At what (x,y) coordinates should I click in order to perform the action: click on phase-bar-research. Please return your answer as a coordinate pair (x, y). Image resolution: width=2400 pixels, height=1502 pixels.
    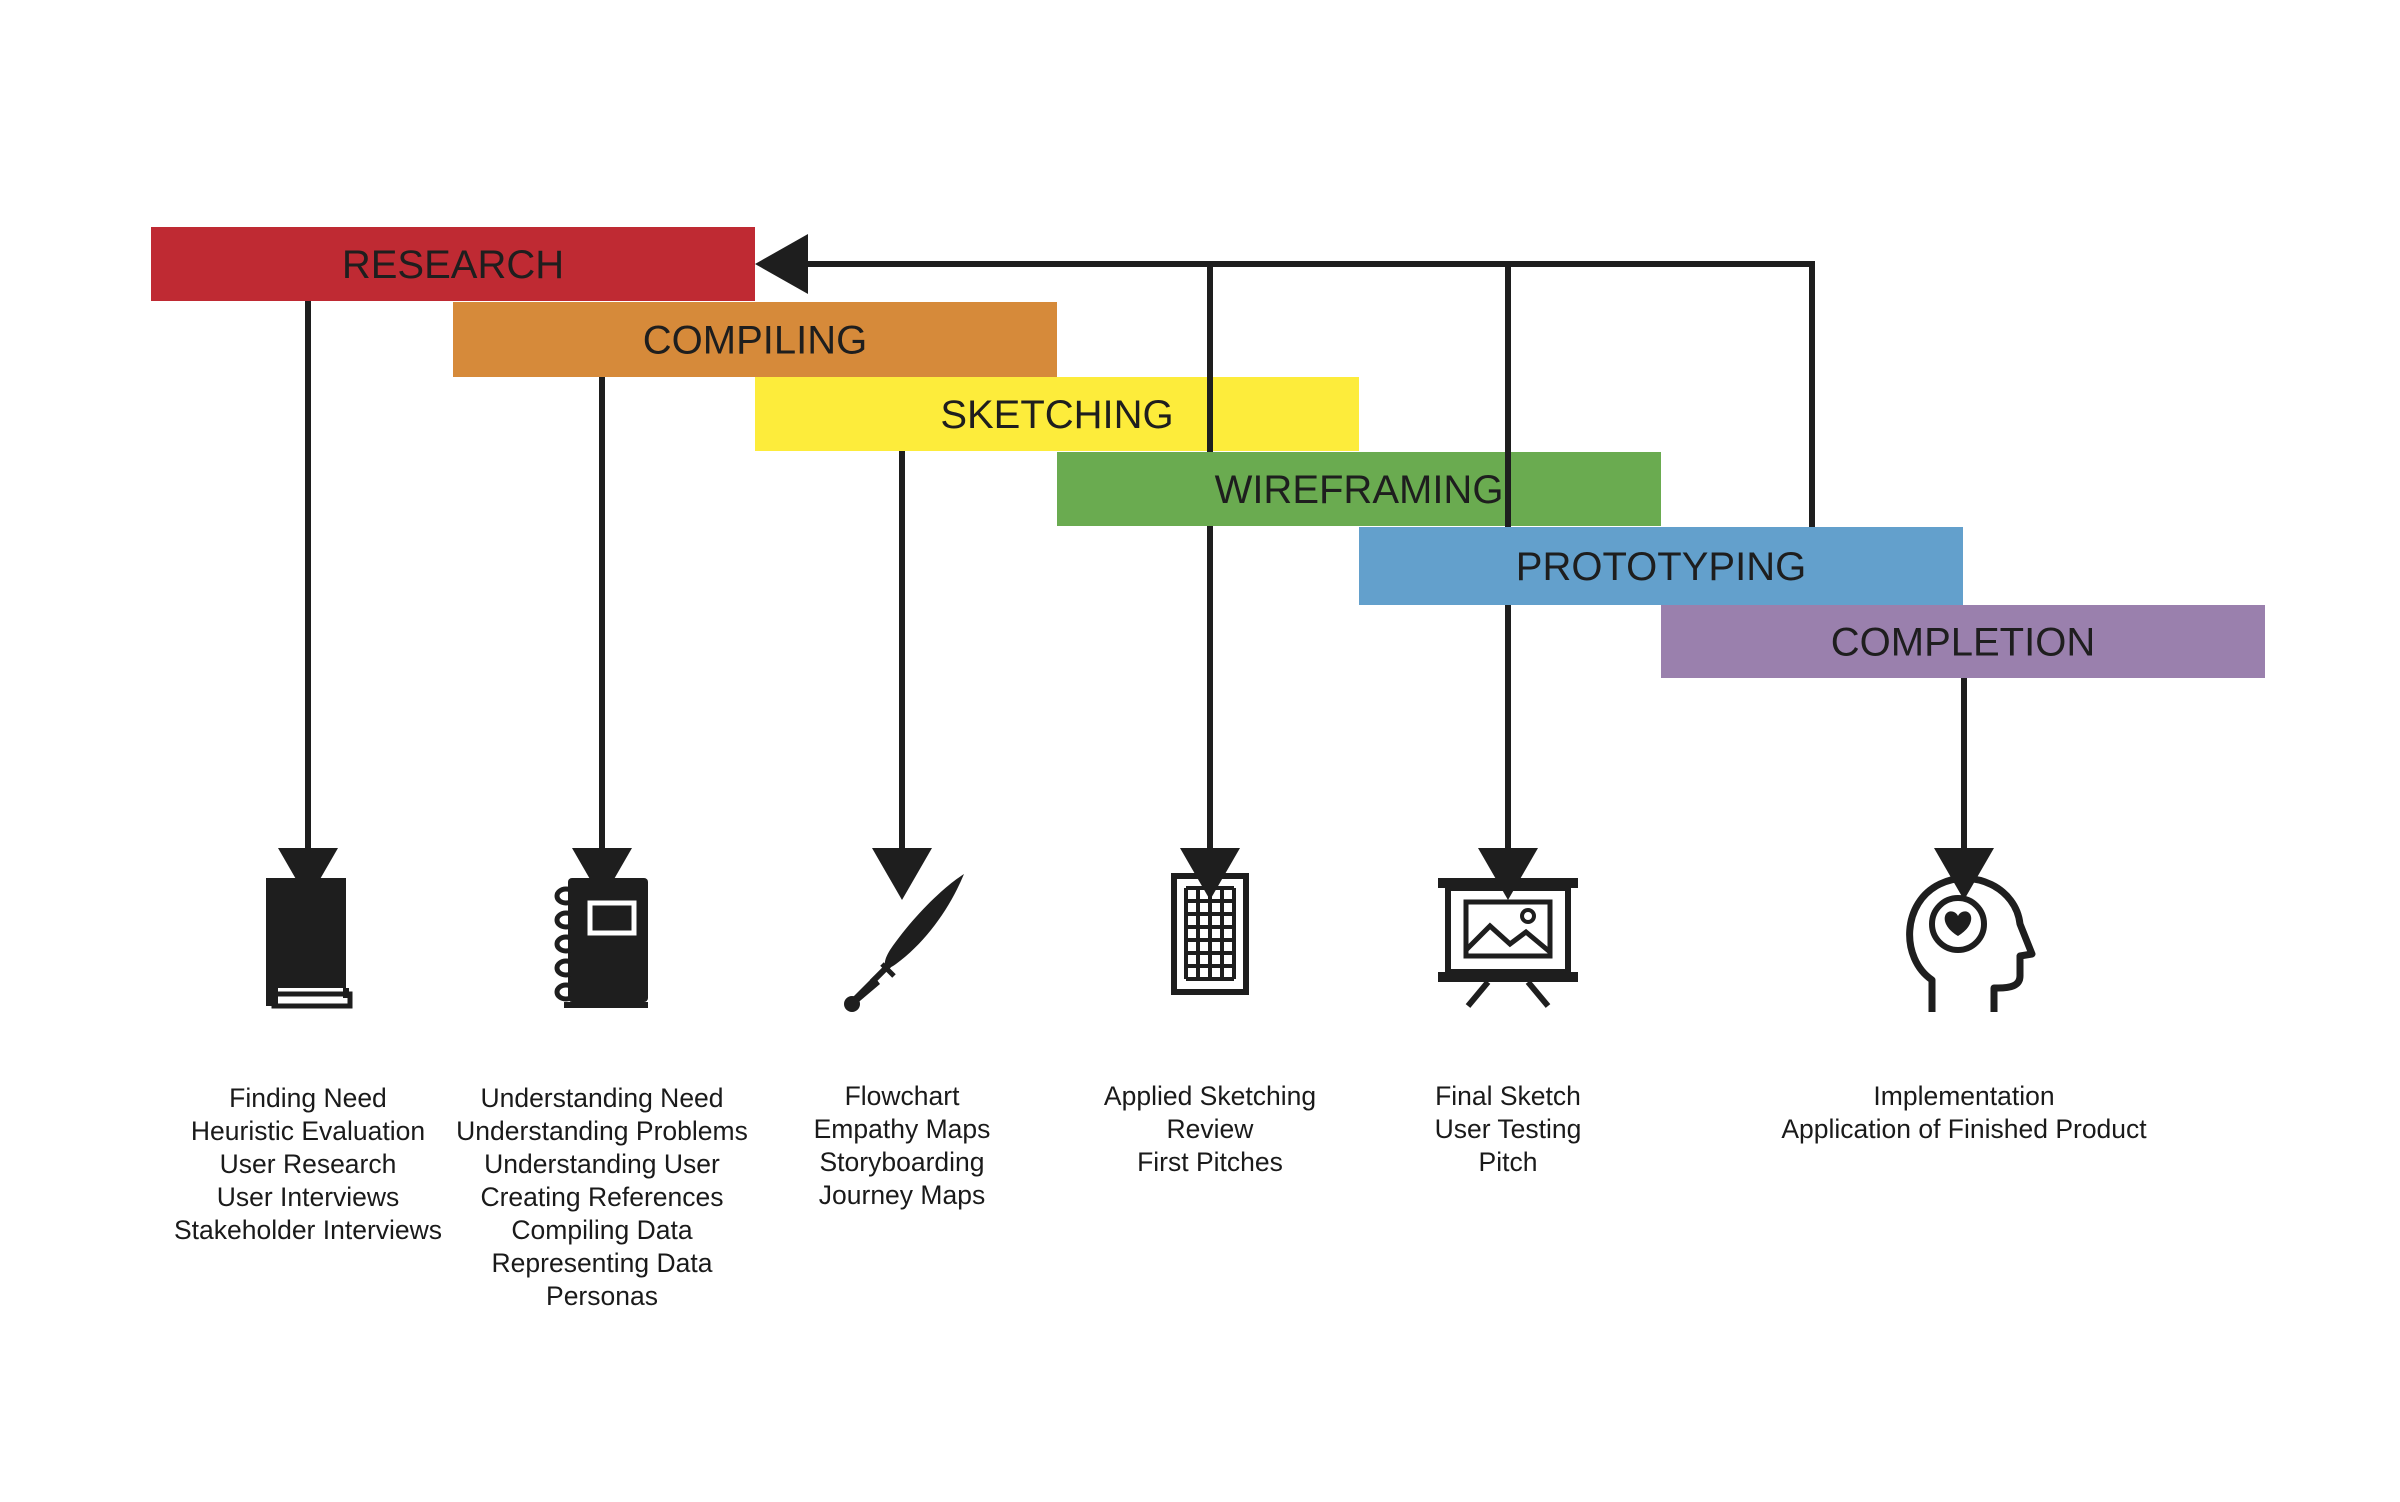
    Looking at the image, I should click on (453, 264).